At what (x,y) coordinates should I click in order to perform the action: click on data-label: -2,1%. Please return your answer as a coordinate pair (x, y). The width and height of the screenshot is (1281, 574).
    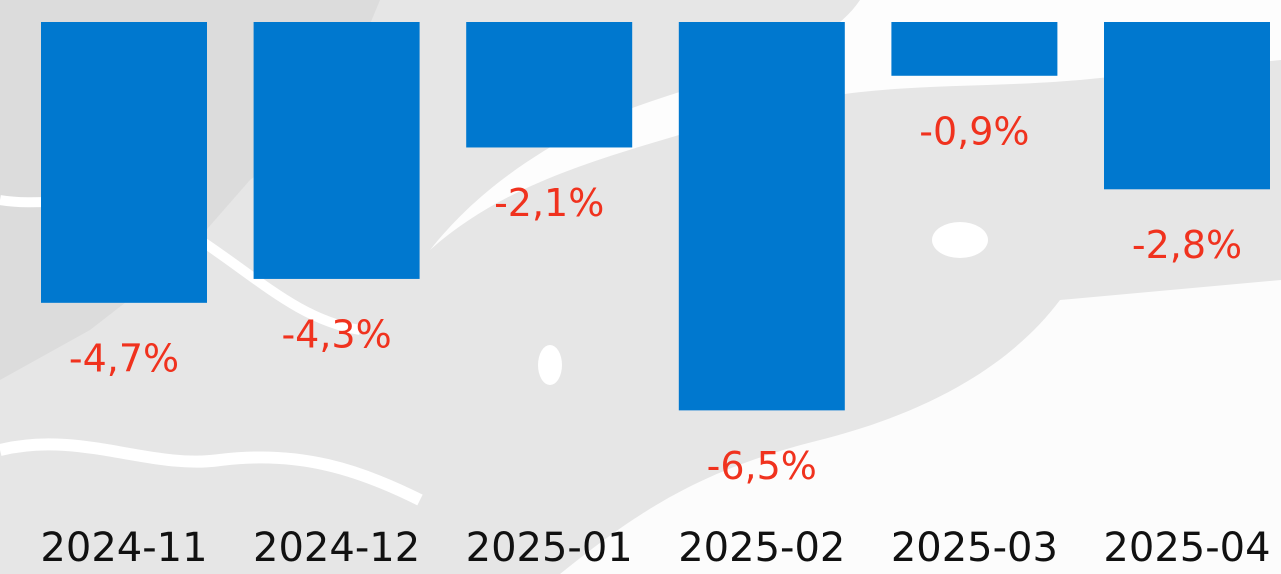
    Looking at the image, I should click on (549, 203).